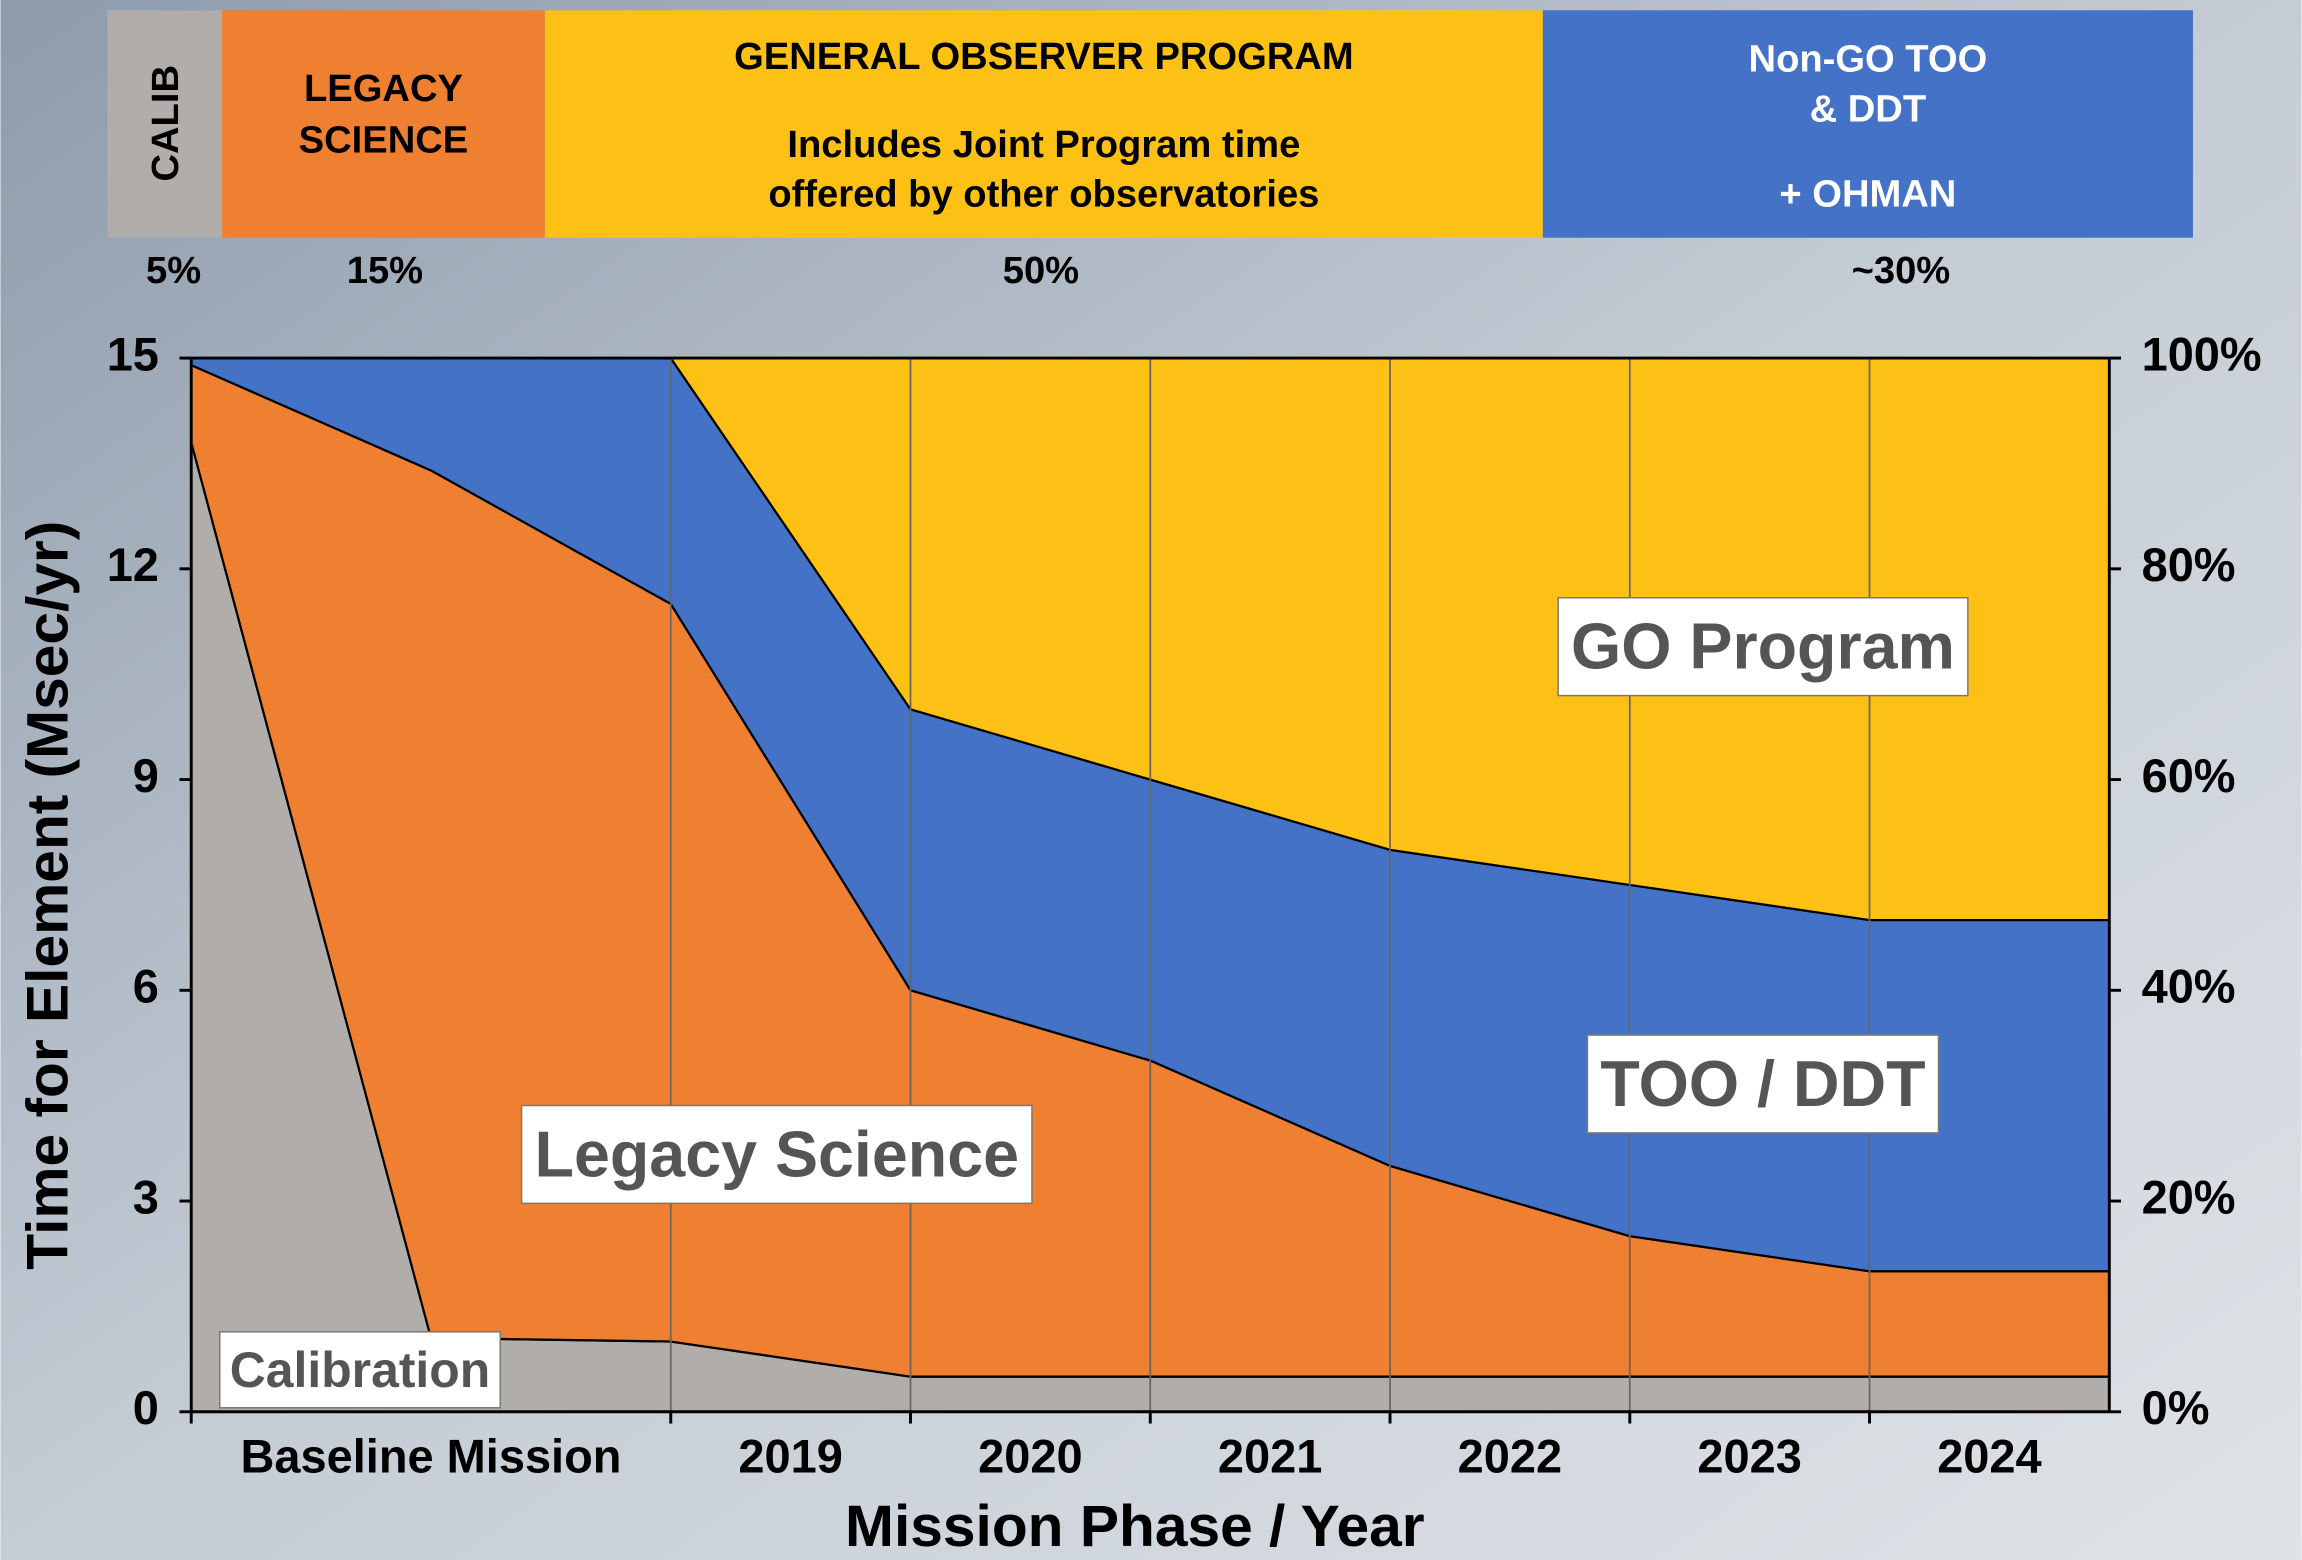 The width and height of the screenshot is (2302, 1560). Describe the element at coordinates (1135, 1526) in the screenshot. I see `x-axis-title: Mission Phase / Year` at that location.